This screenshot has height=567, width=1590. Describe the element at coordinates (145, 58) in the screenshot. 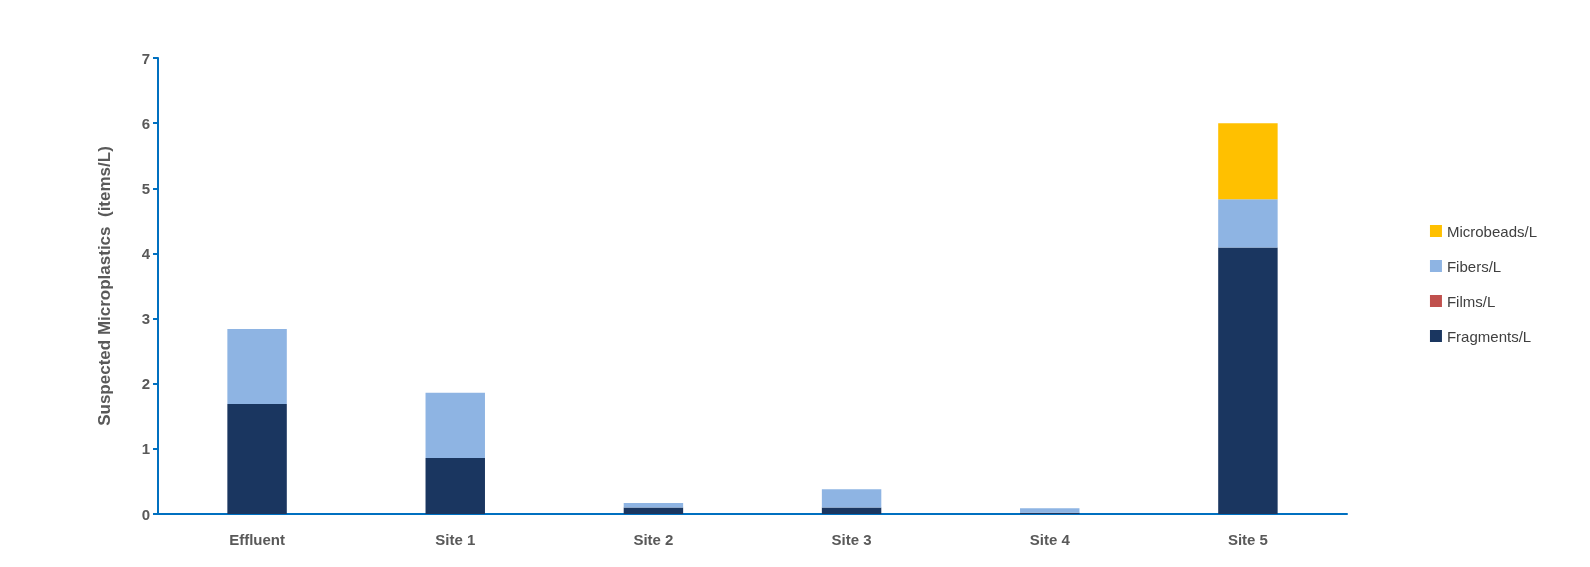

I see `y-tick-label: 7` at that location.